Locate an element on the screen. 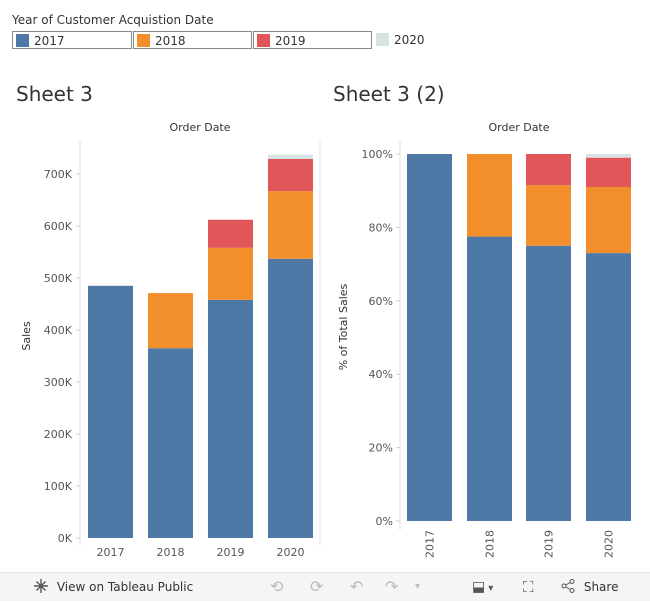 This screenshot has width=650, height=603. legend-swatch-2020 is located at coordinates (382, 39).